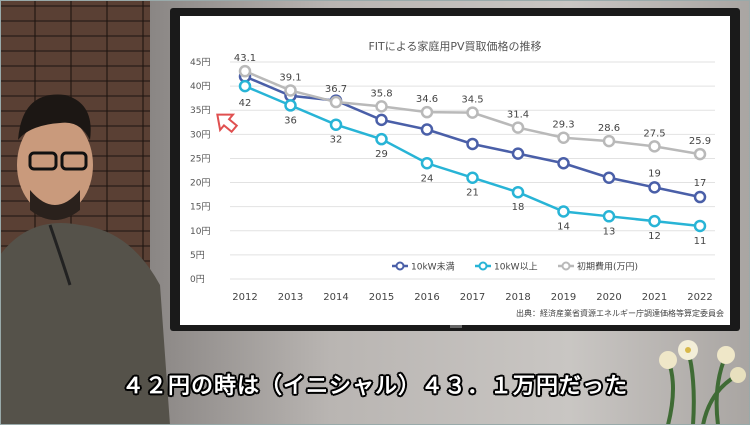  I want to click on data-label: 28.6, so click(609, 128).